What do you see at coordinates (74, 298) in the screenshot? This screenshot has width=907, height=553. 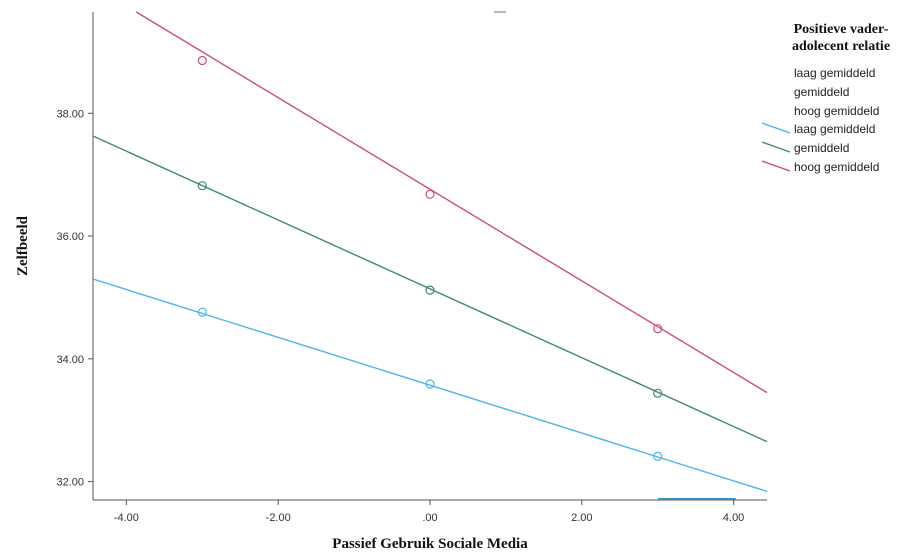 I see `y-ticks: 32.00 34.00 36.00 38.00` at bounding box center [74, 298].